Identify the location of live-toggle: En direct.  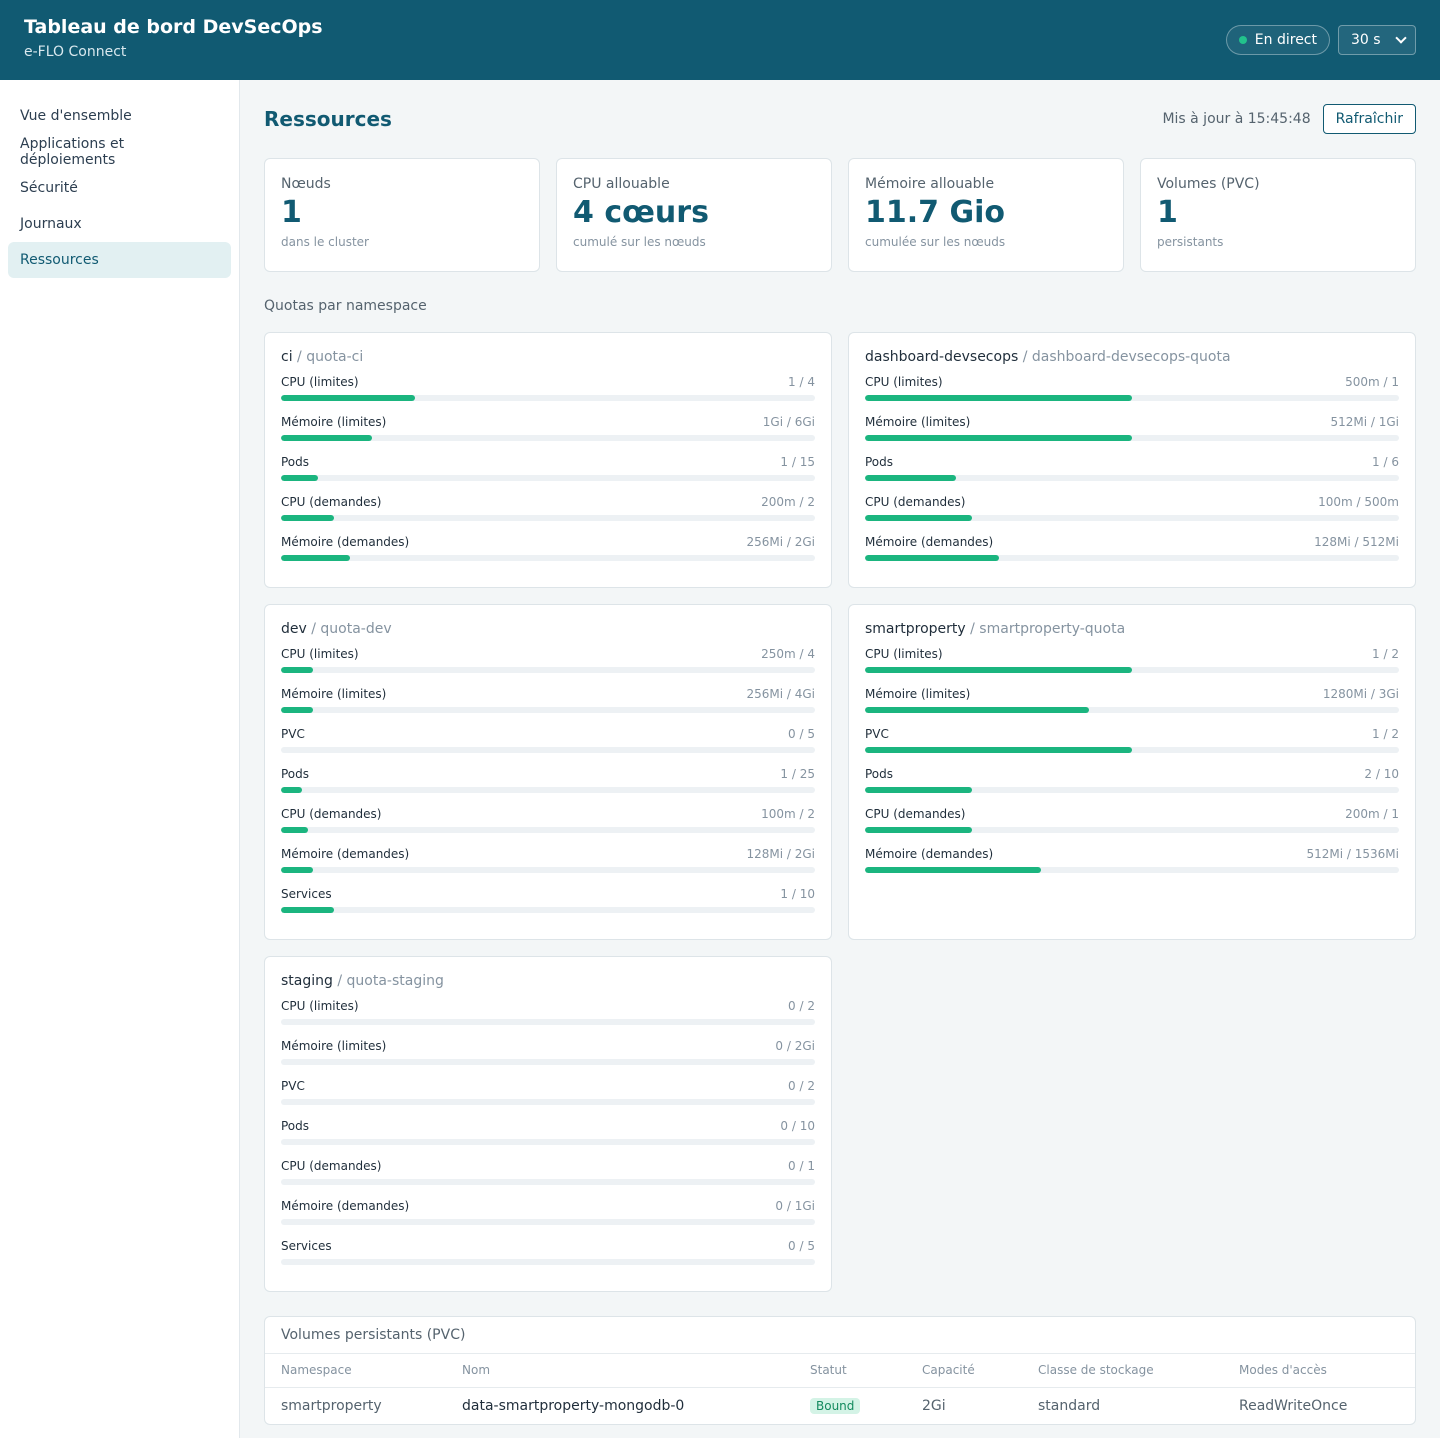
(1277, 40).